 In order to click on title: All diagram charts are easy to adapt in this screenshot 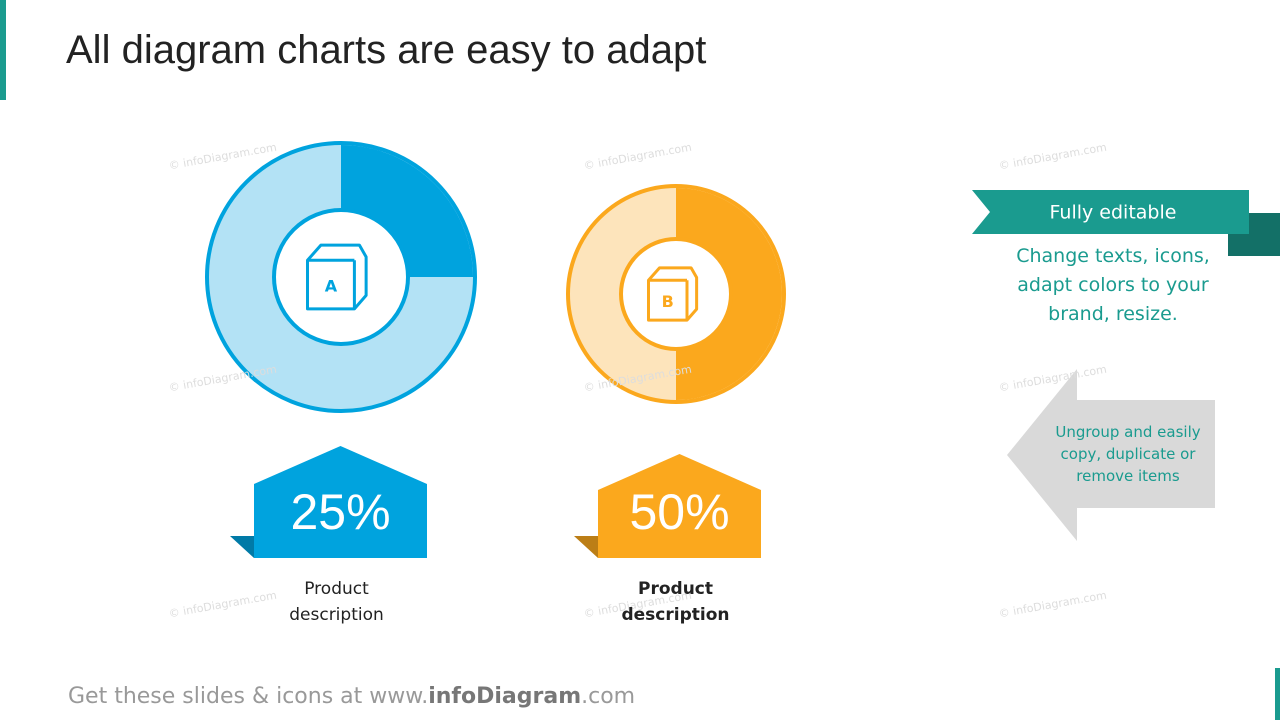, I will do `click(386, 50)`.